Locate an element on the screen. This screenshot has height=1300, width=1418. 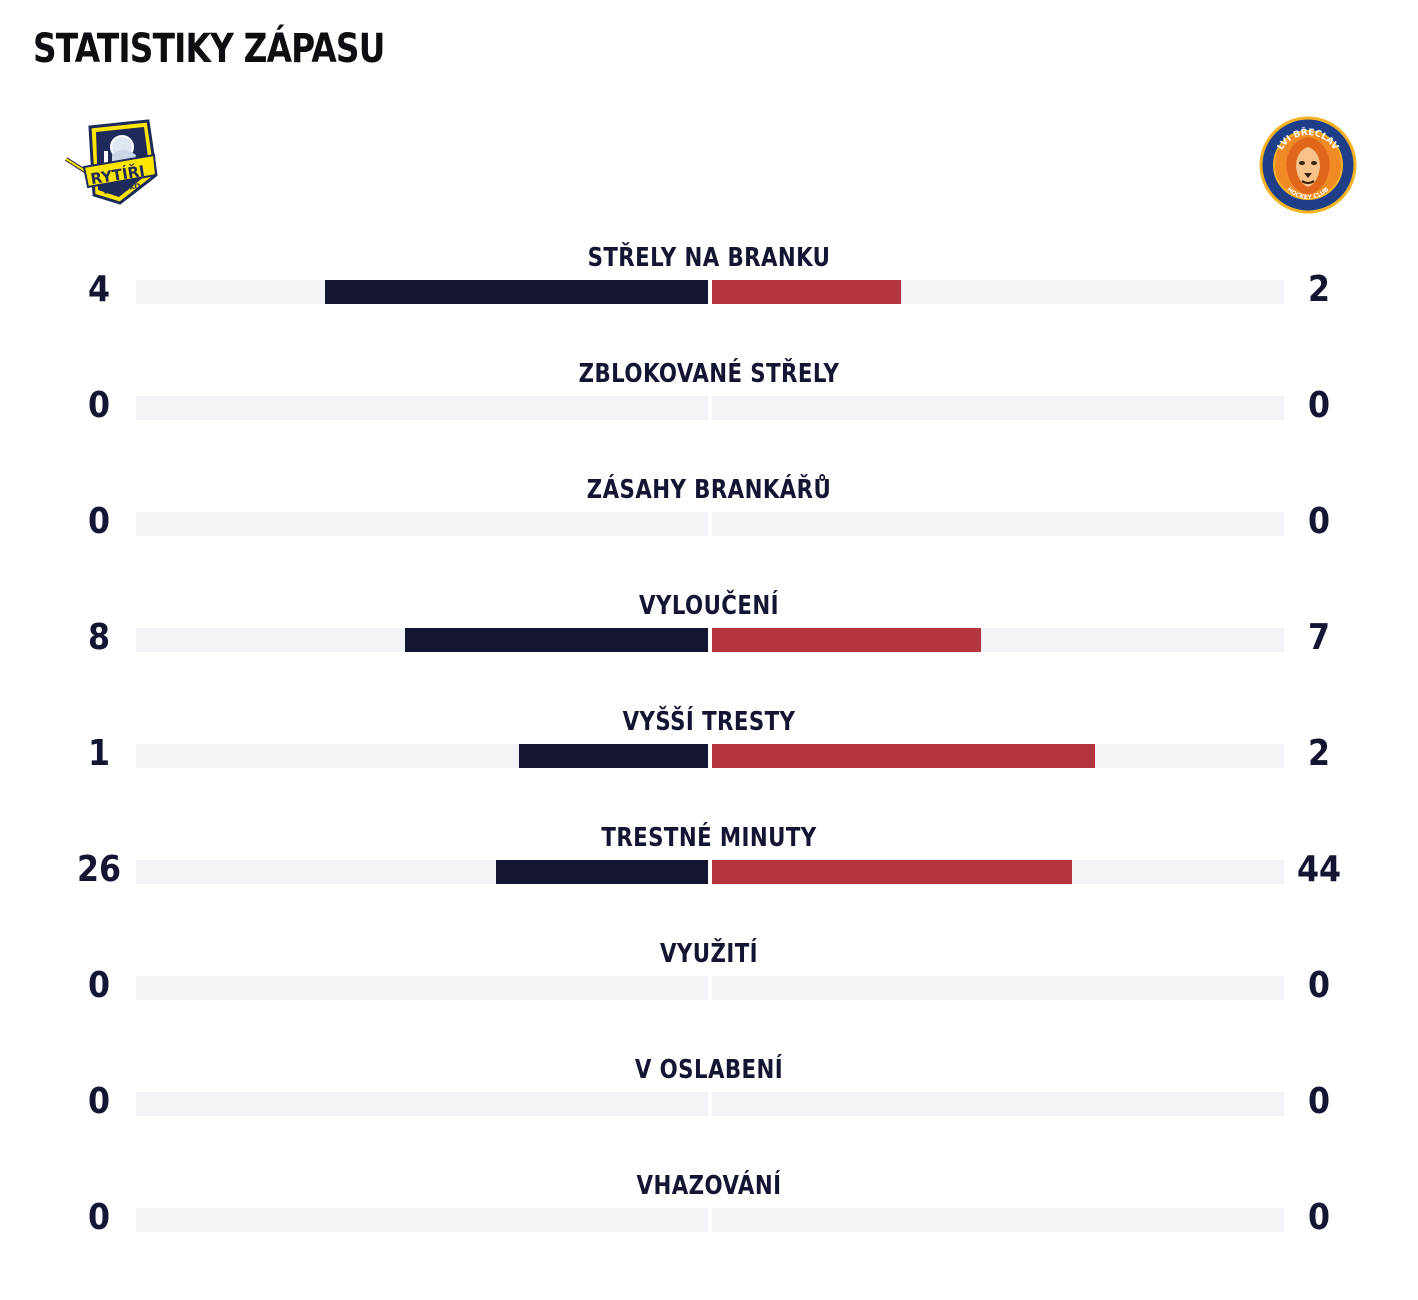
stat-row: VYLOUČENÍ 8 7 is located at coordinates (709, 648).